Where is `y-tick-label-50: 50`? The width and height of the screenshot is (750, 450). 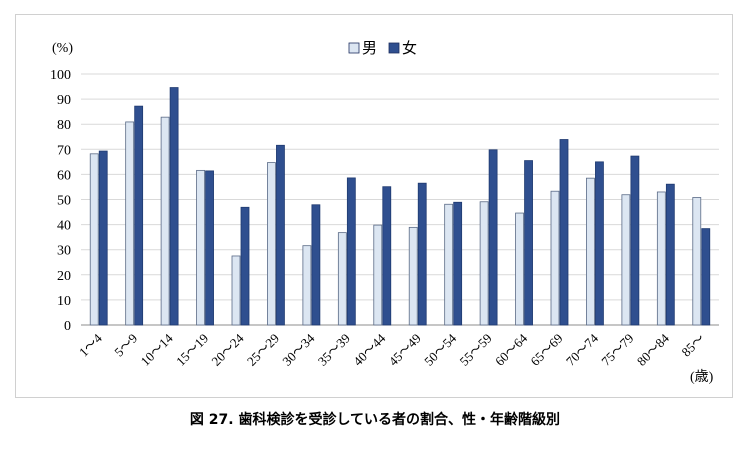
y-tick-label-50: 50 is located at coordinates (64, 201).